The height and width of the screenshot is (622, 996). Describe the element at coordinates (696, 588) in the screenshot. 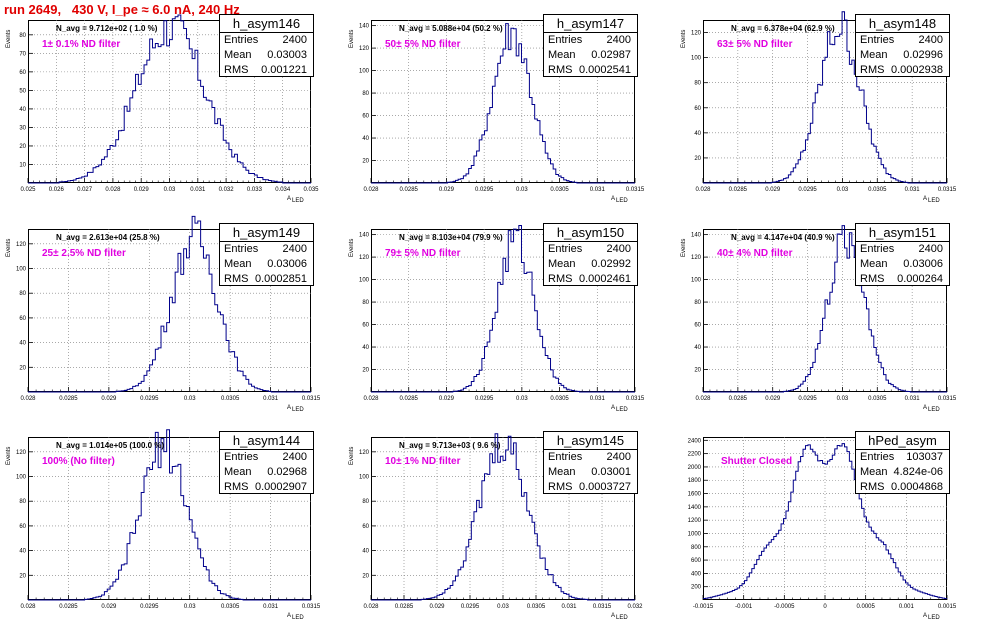

I see `y-tick-label: 200` at that location.